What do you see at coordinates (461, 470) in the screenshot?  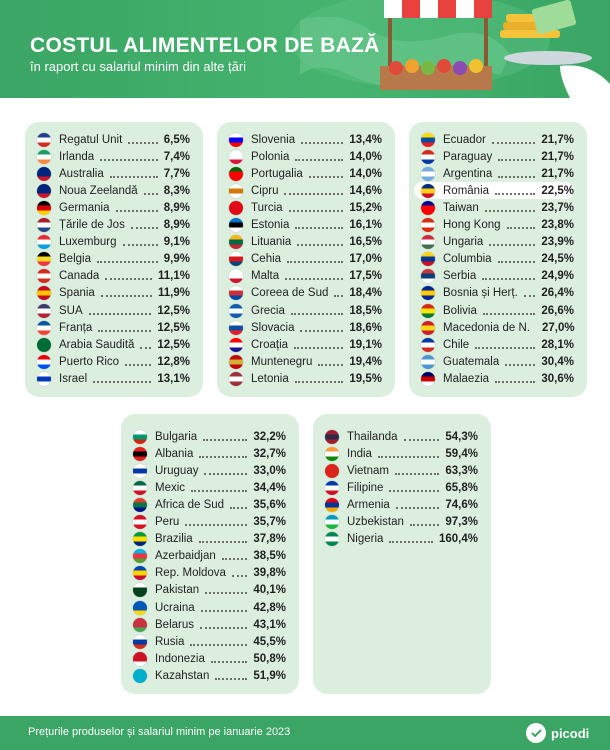 I see `cost-value: 63,3%` at bounding box center [461, 470].